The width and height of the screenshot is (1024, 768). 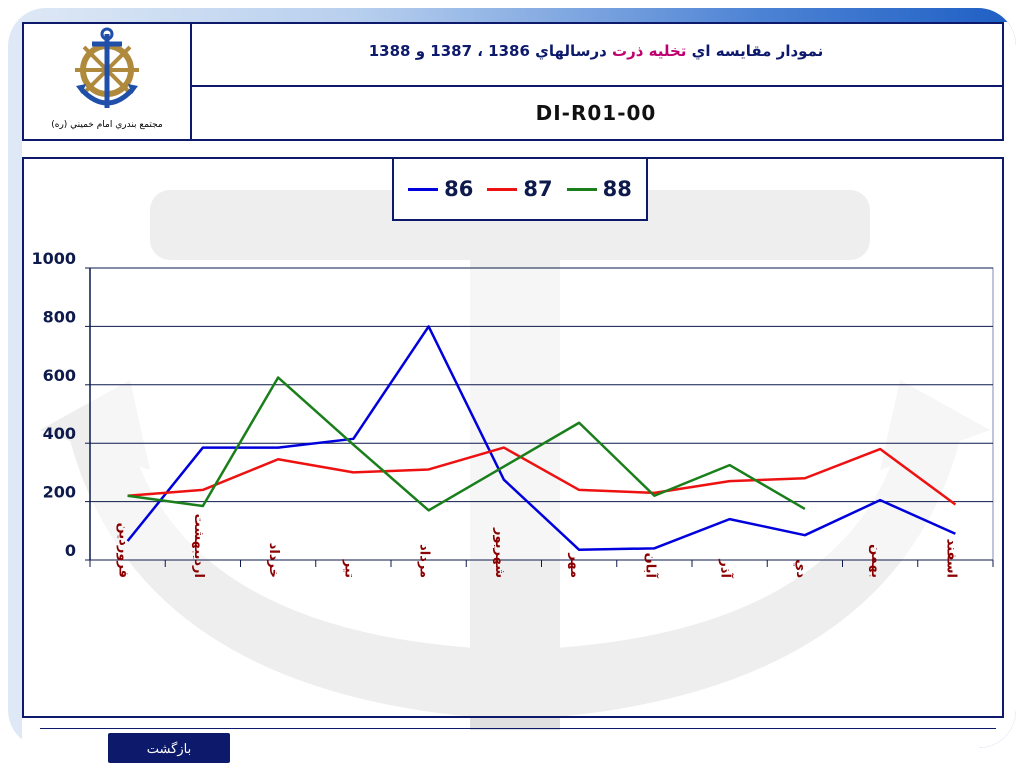 What do you see at coordinates (650, 566) in the screenshot?
I see `x-tick-label: آبان` at bounding box center [650, 566].